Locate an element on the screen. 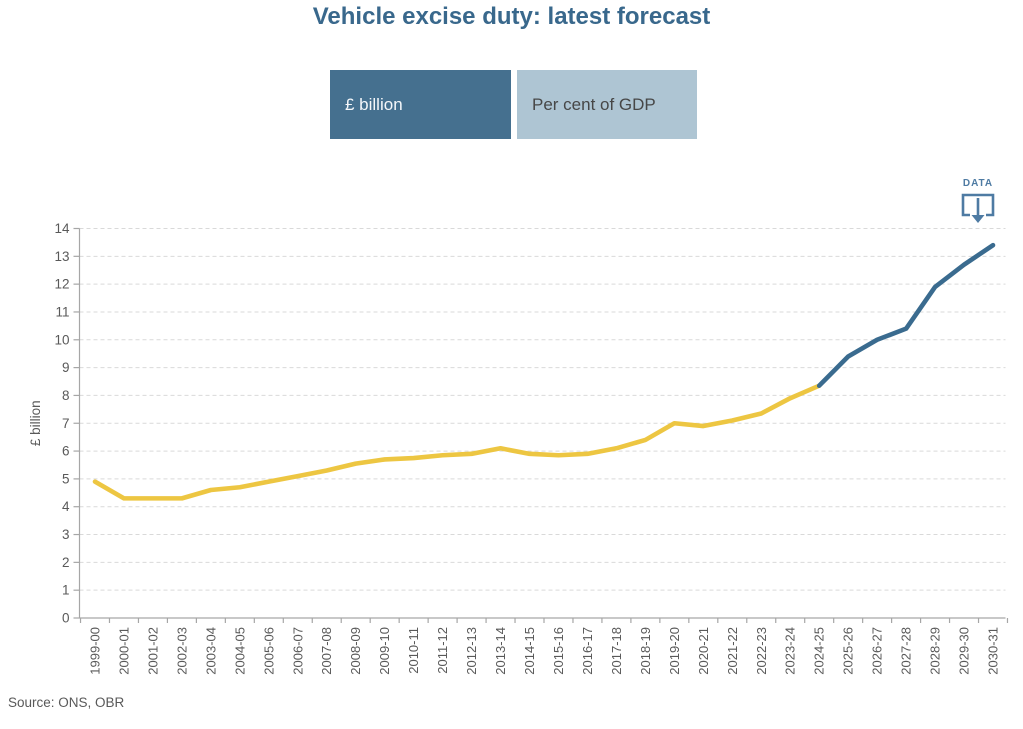 Image resolution: width=1023 pixels, height=729 pixels. x-tick-label: 2018-19 is located at coordinates (645, 651).